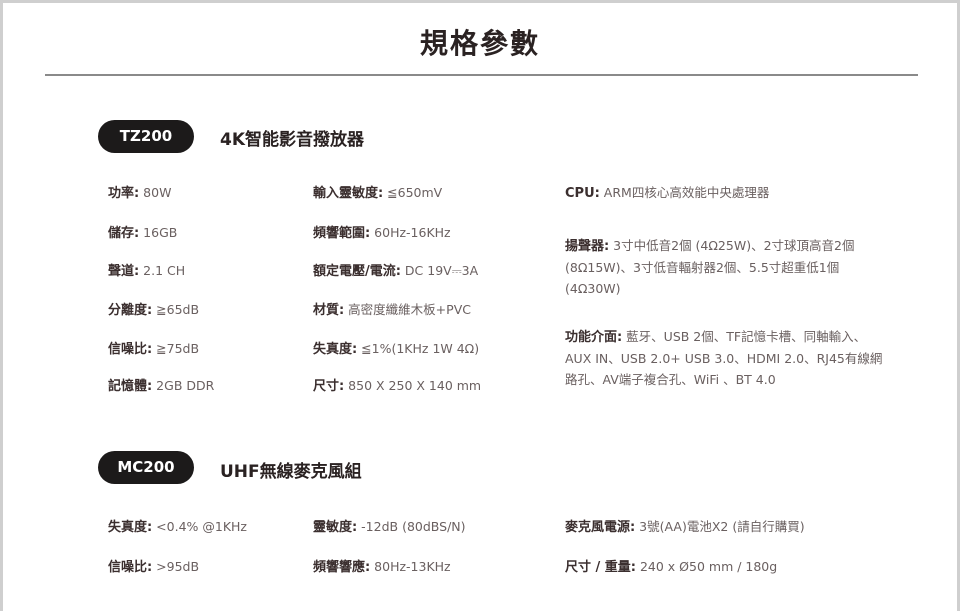 This screenshot has height=611, width=960. What do you see at coordinates (146, 467) in the screenshot?
I see `mc200-badge: MC200` at bounding box center [146, 467].